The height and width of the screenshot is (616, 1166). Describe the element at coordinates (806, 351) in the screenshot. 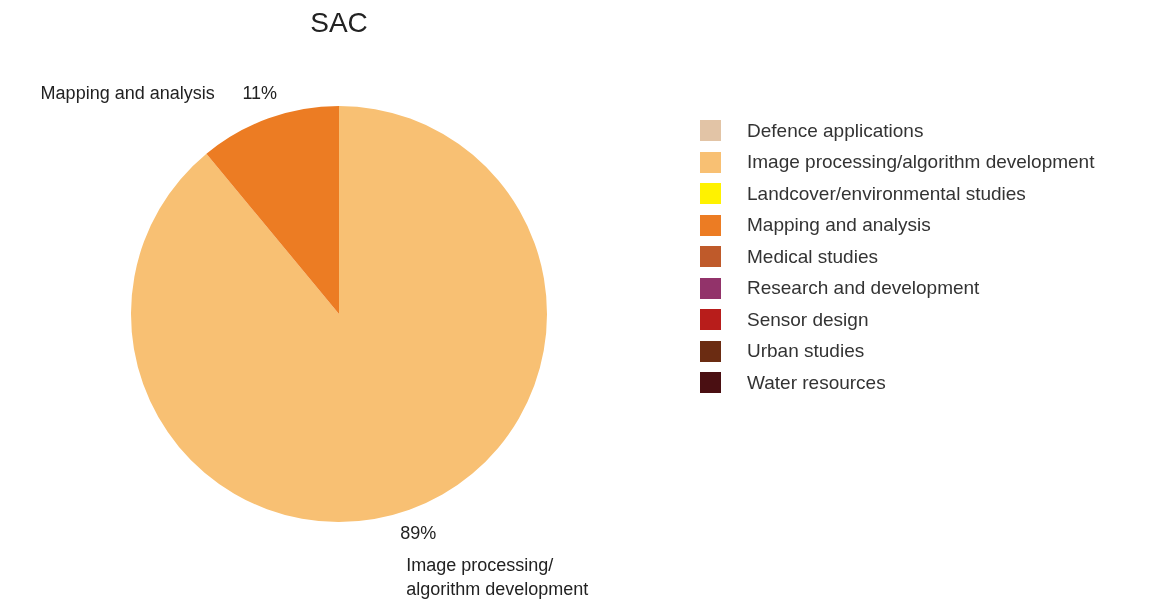

I see `legend-label: Urban studies` at that location.